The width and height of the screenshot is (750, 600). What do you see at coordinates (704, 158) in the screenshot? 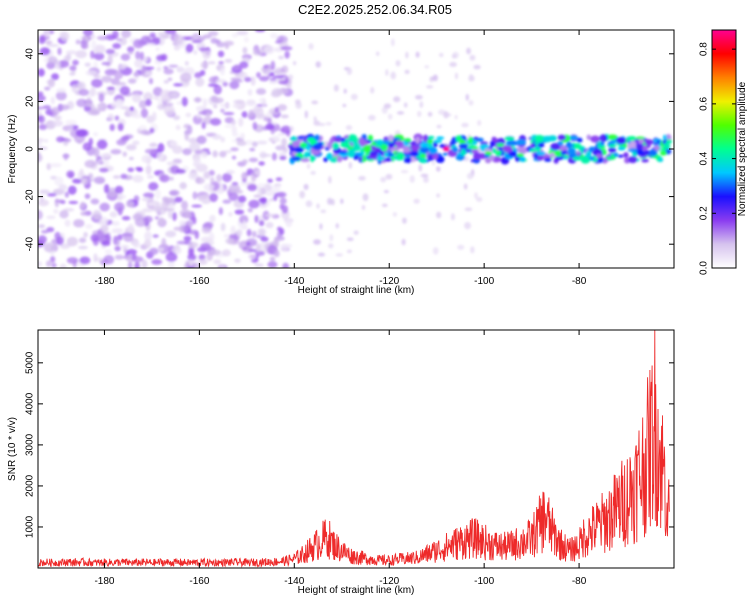
I see `colorbar-tick-label: 0.4` at bounding box center [704, 158].